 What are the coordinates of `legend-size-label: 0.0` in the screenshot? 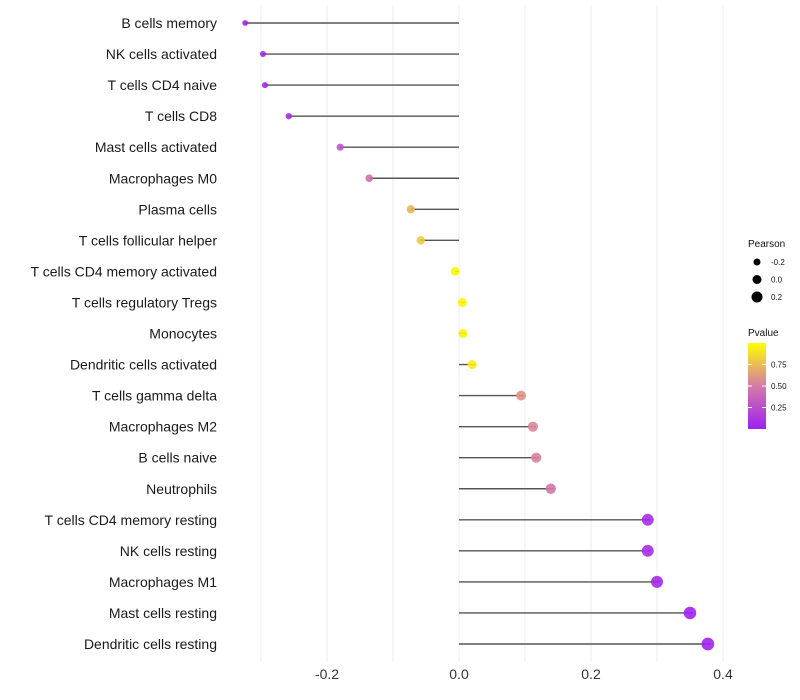 It's located at (777, 280).